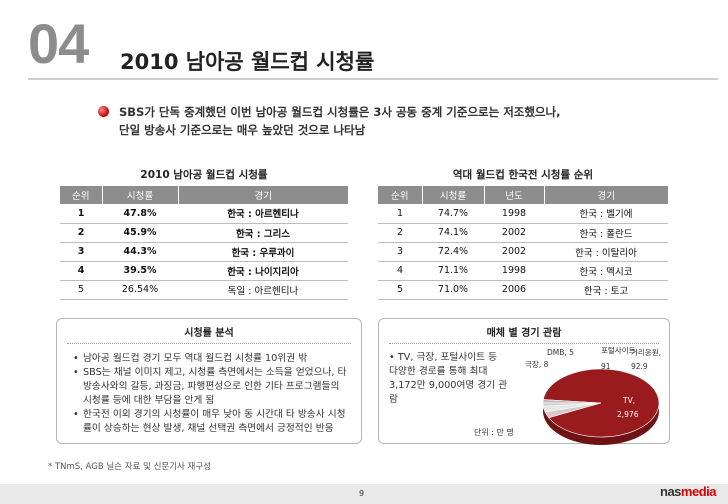 The width and height of the screenshot is (728, 504). Describe the element at coordinates (628, 414) in the screenshot. I see `pie-label-tv-value: 2,976` at that location.